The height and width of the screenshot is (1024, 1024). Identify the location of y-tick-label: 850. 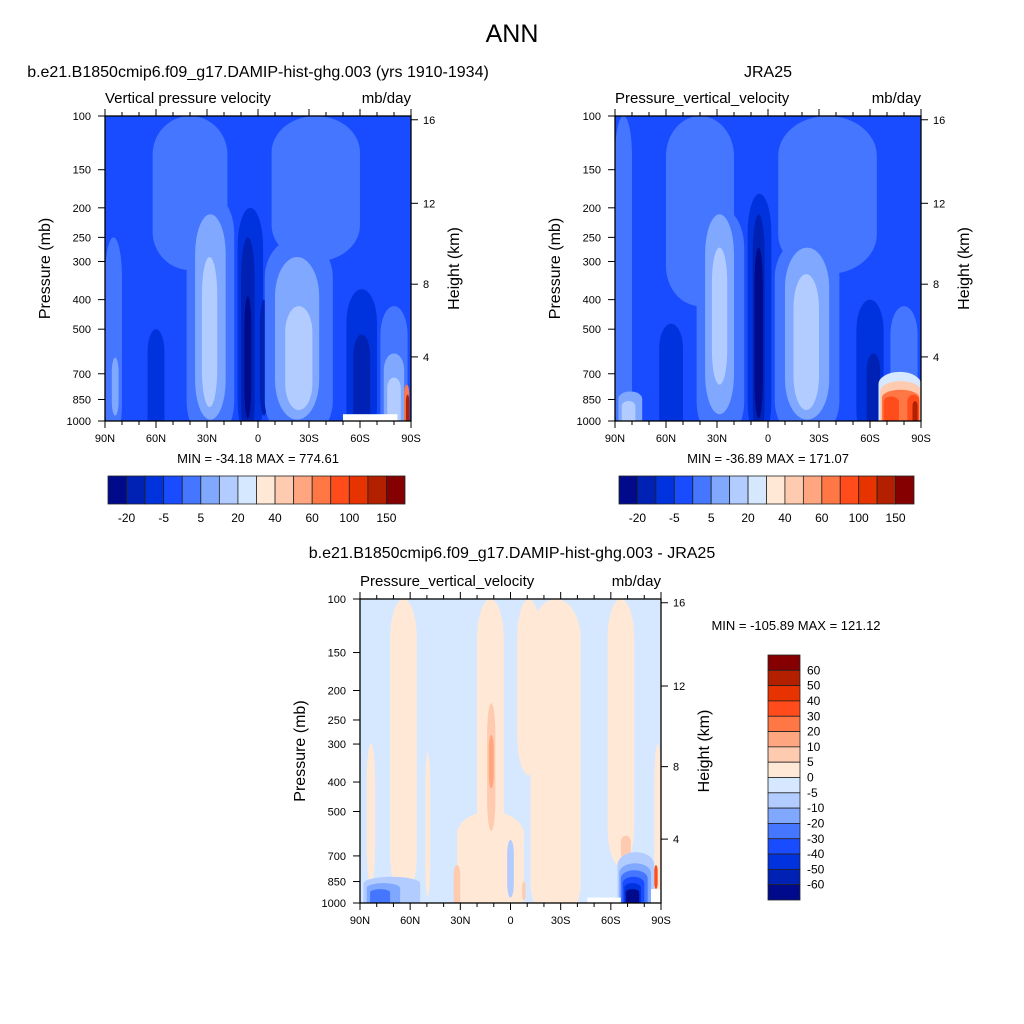
(337, 883).